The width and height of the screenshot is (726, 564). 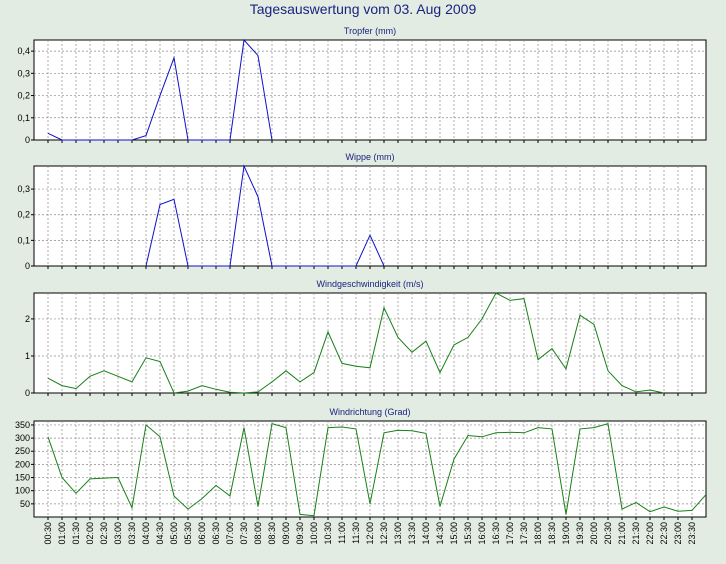 What do you see at coordinates (678, 533) in the screenshot?
I see `x-tick-label: 23:00` at bounding box center [678, 533].